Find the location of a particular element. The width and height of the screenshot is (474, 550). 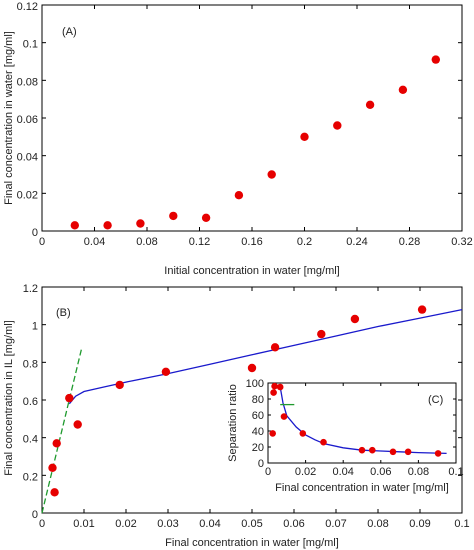

panel-c-y-tick-label: 20 is located at coordinates (258, 448).